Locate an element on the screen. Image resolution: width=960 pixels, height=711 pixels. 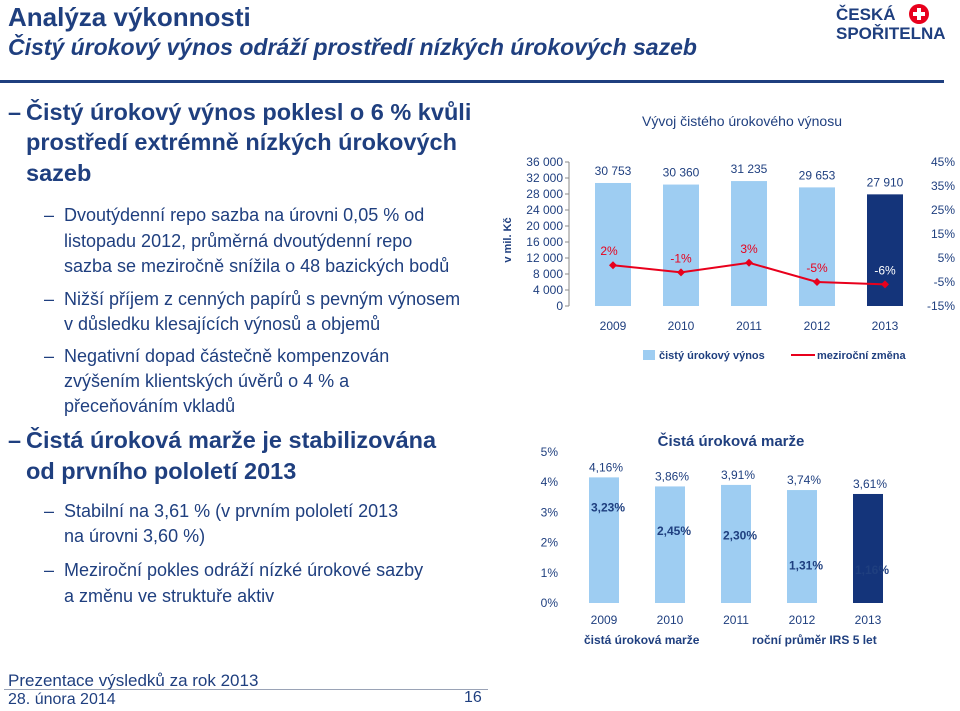
chart2-bar-label: 3,61% is located at coordinates (870, 484).